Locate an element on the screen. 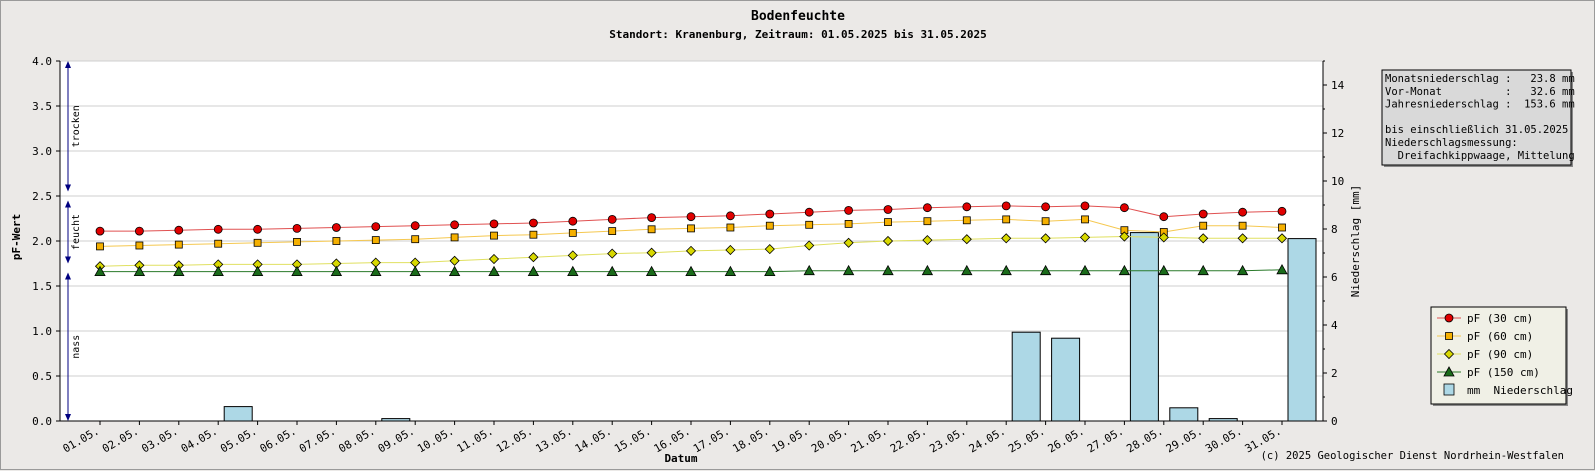  x-tick-label: 24.05. is located at coordinates (987, 439).